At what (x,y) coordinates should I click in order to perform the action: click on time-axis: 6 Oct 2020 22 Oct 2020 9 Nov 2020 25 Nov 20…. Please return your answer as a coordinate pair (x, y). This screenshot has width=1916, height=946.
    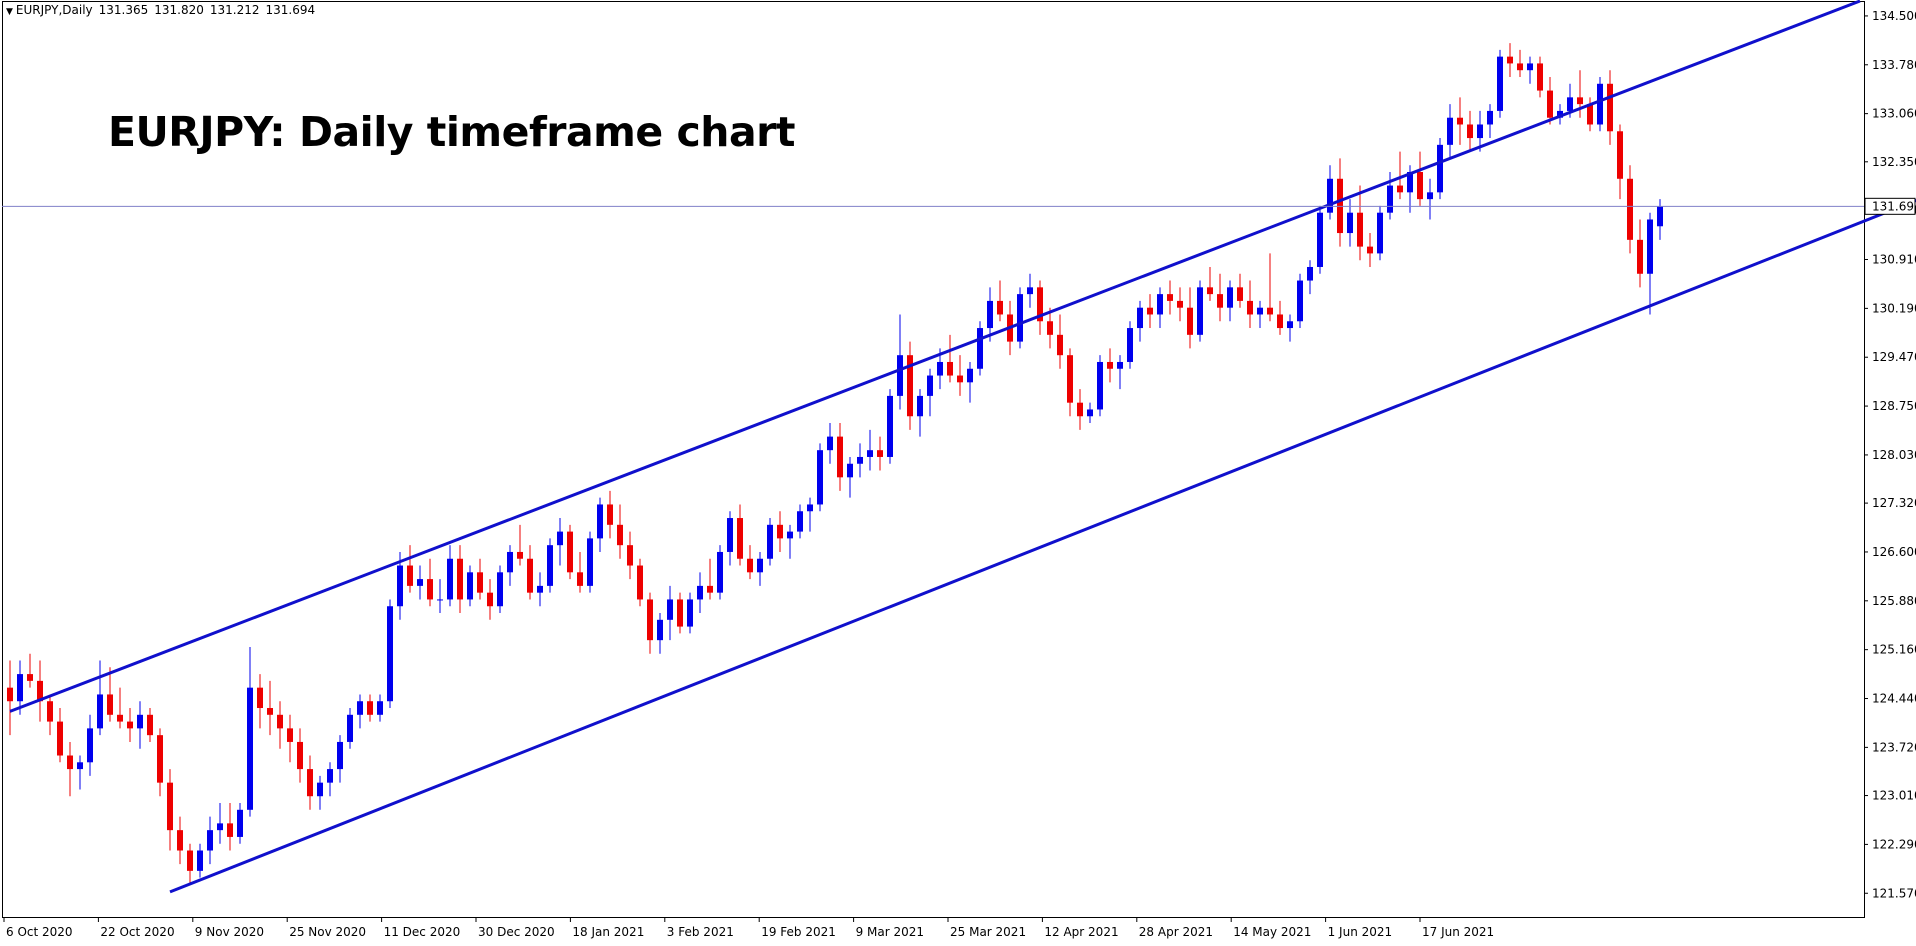
    Looking at the image, I should click on (748, 928).